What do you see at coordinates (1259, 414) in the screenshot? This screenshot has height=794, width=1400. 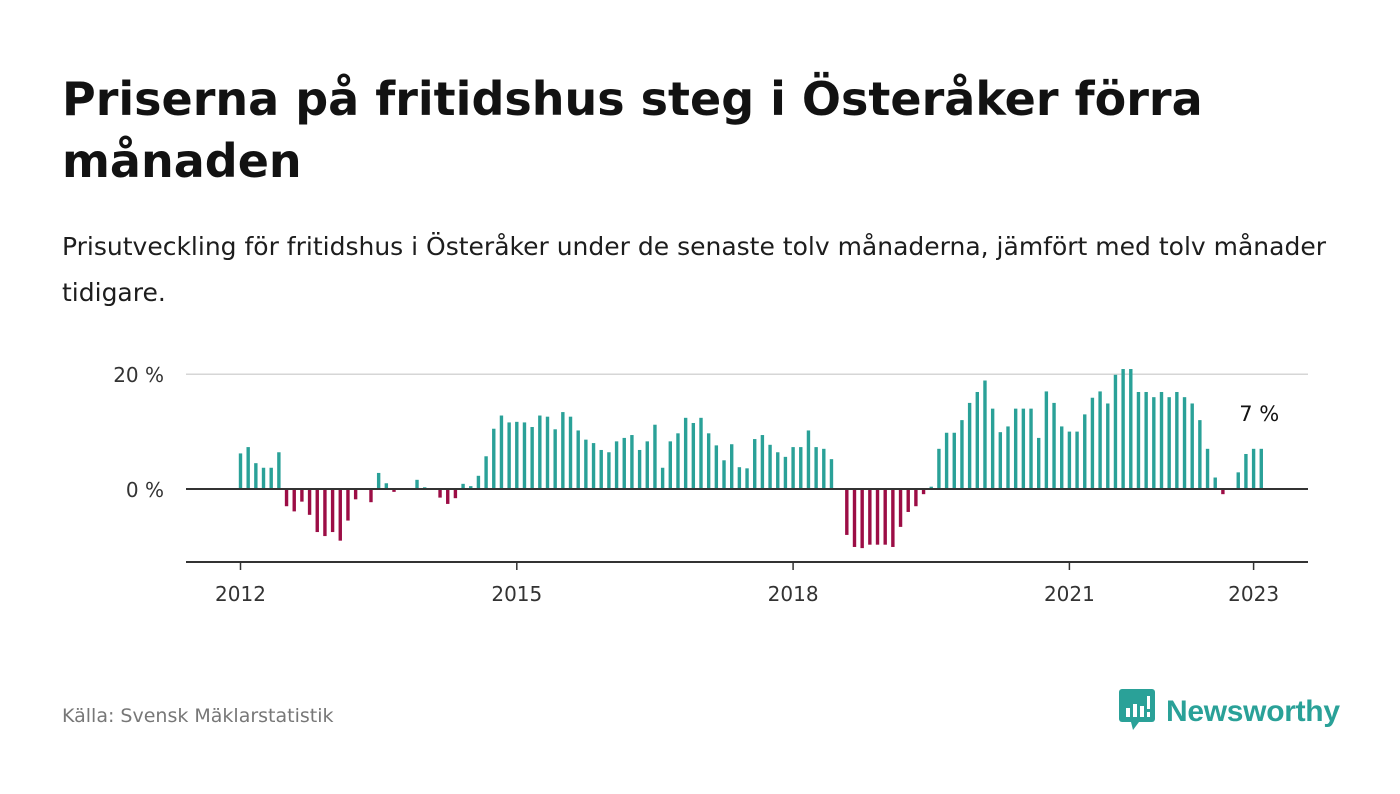 I see `latest-value-label: 7 %` at bounding box center [1259, 414].